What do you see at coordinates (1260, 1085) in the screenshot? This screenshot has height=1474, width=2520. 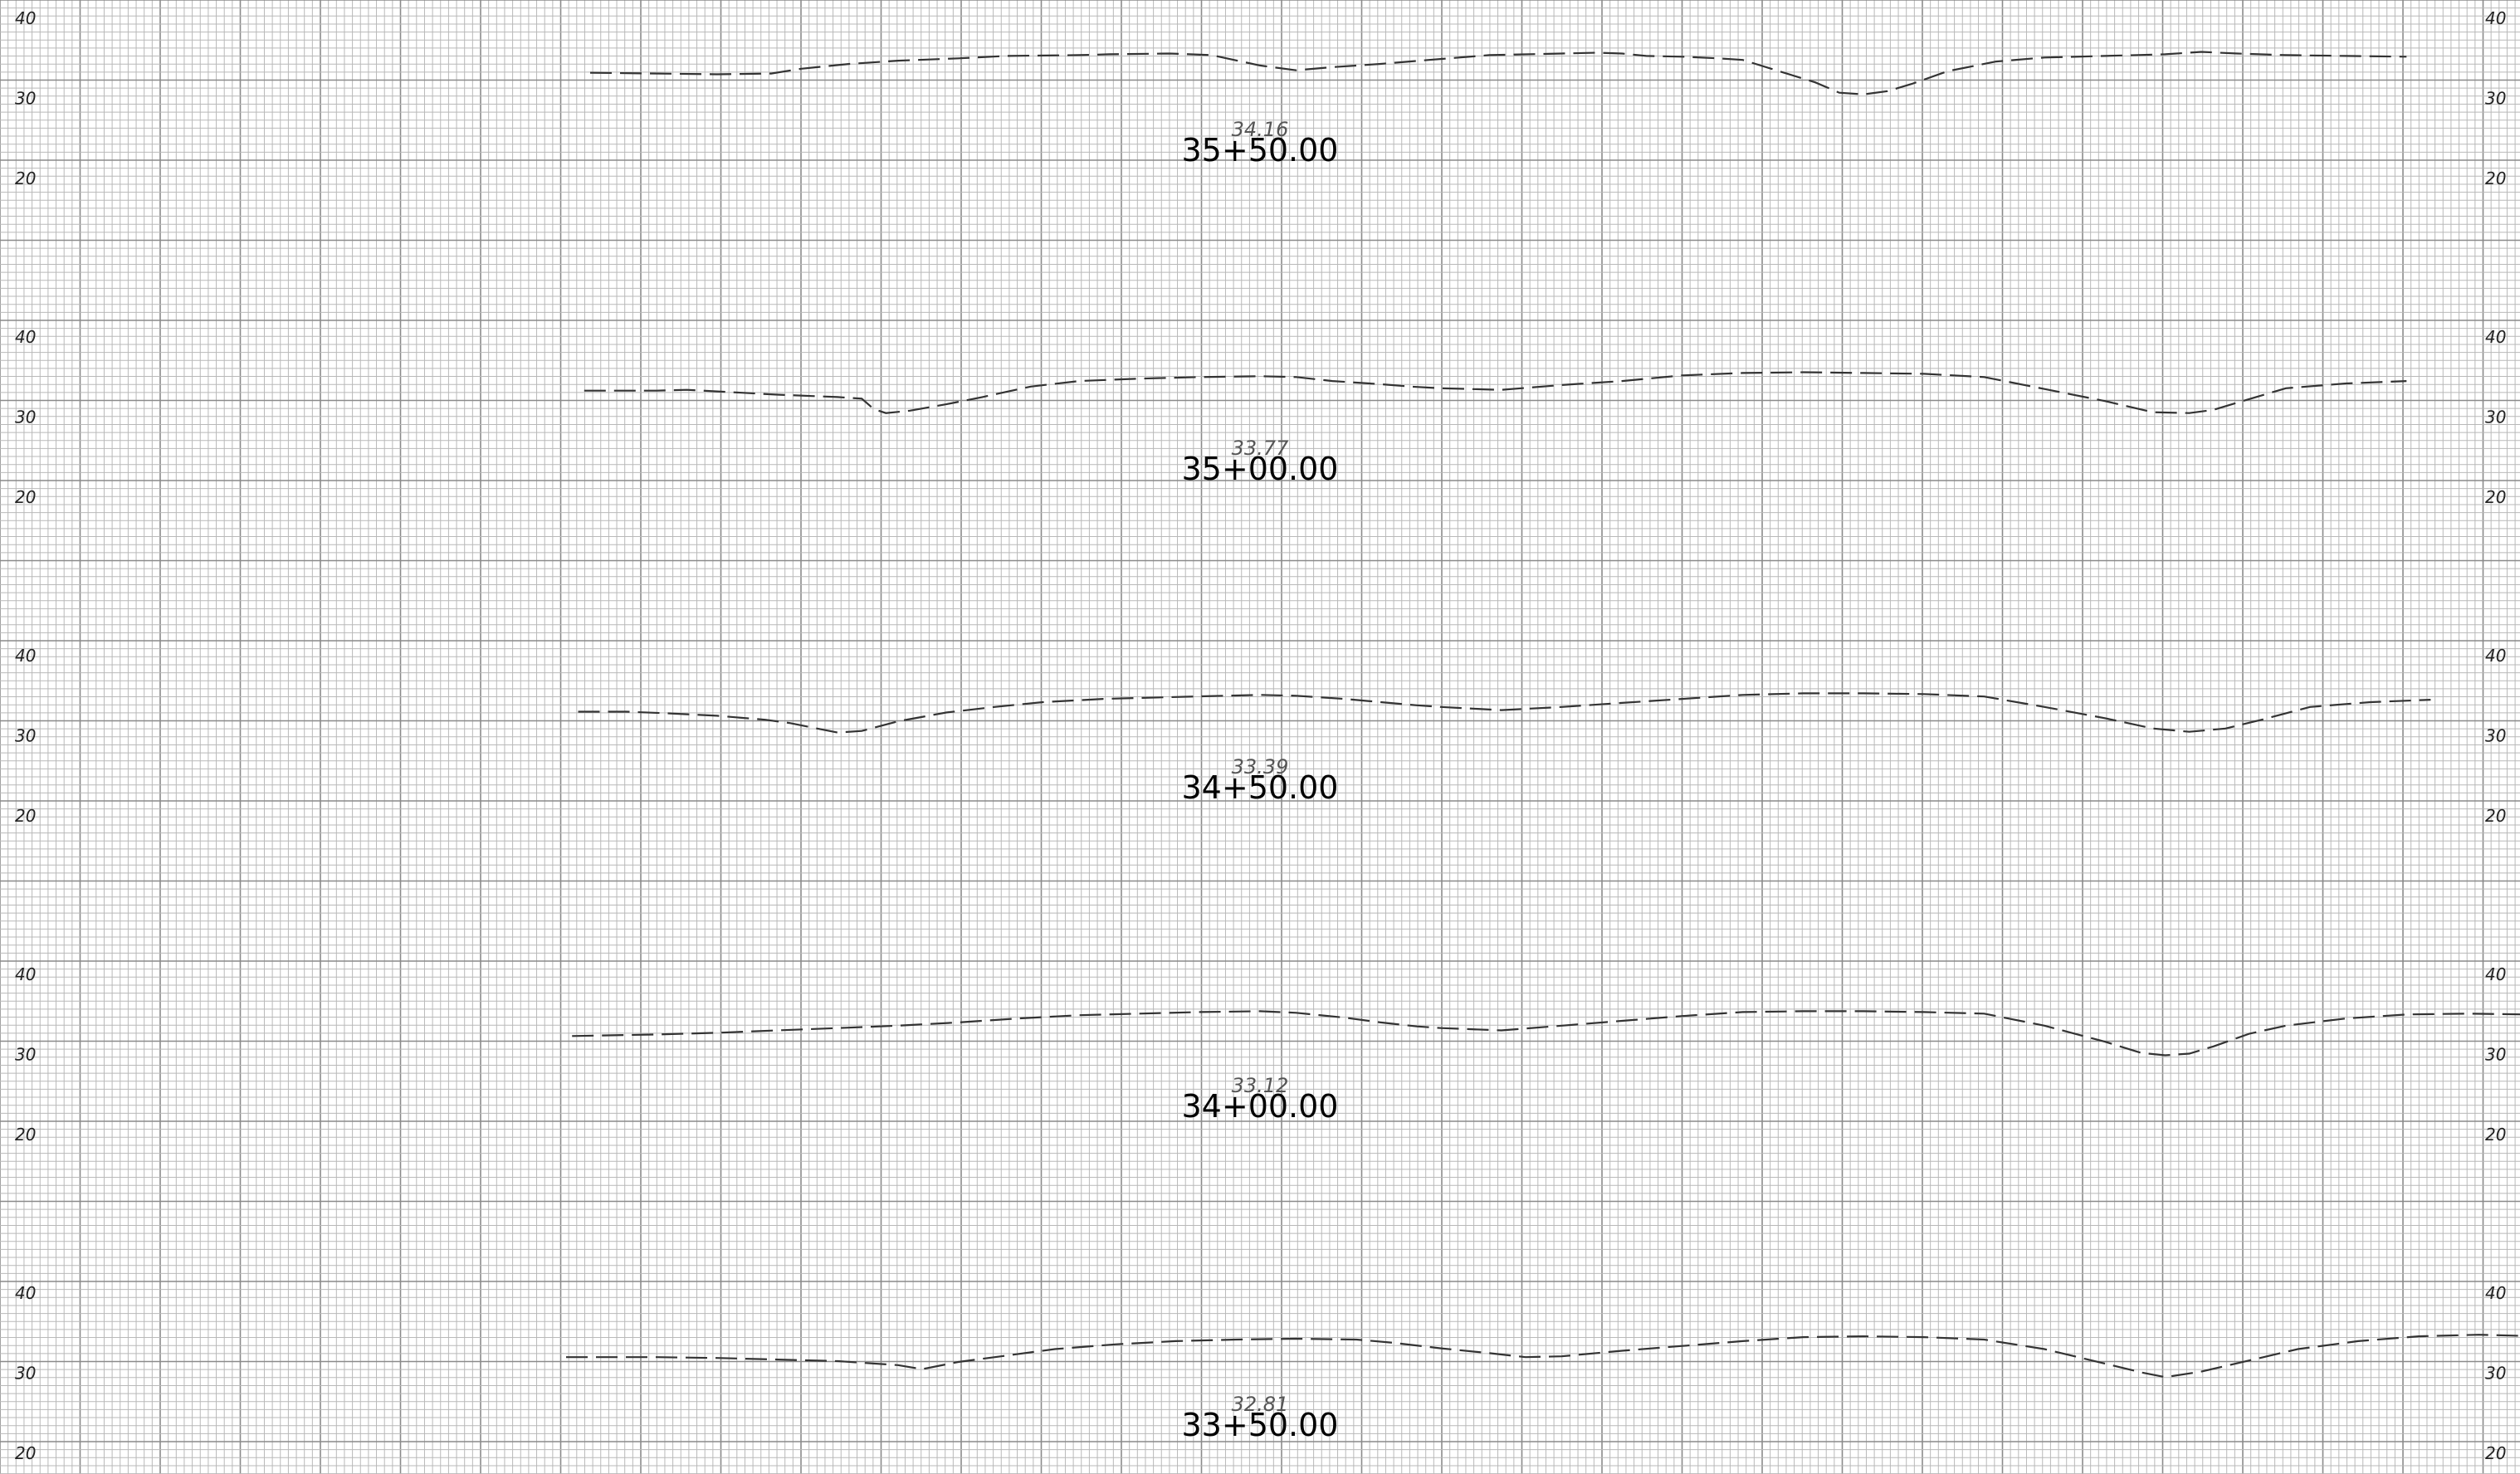 I see `centerline-elevation: 33.12` at bounding box center [1260, 1085].